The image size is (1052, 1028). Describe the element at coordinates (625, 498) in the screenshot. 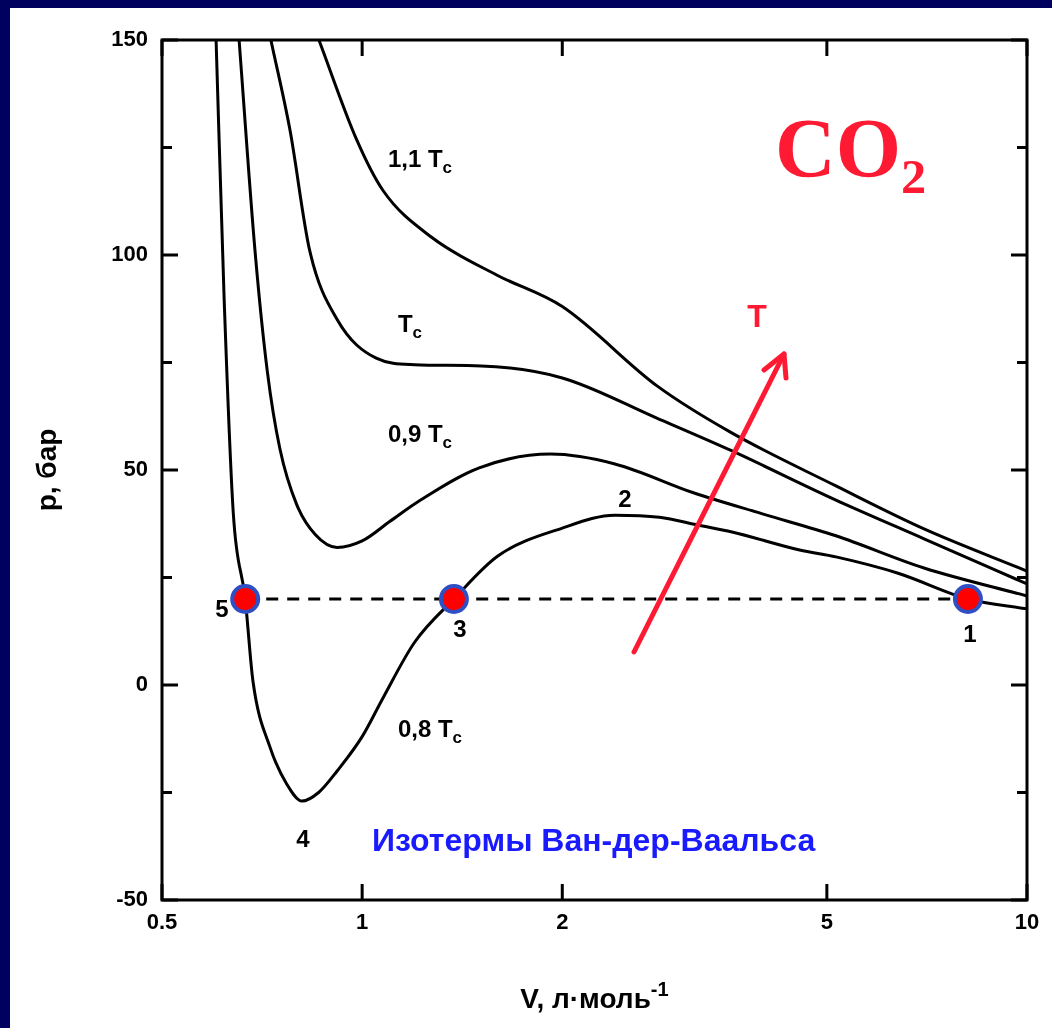

I see `annotation: 2` at that location.